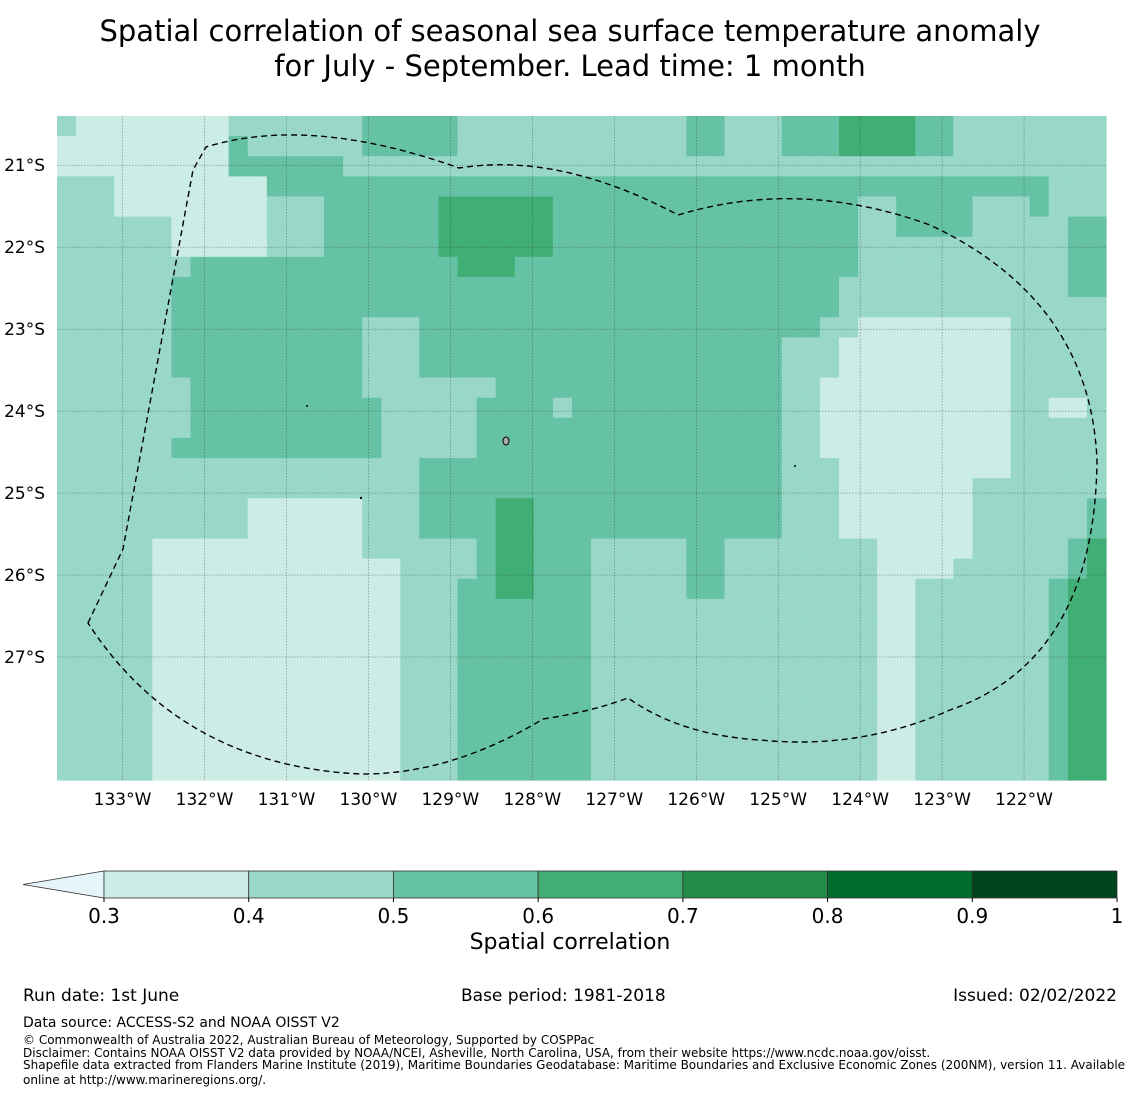 The height and width of the screenshot is (1095, 1140). I want to click on colorbar-tick-label: 0.6, so click(538, 916).